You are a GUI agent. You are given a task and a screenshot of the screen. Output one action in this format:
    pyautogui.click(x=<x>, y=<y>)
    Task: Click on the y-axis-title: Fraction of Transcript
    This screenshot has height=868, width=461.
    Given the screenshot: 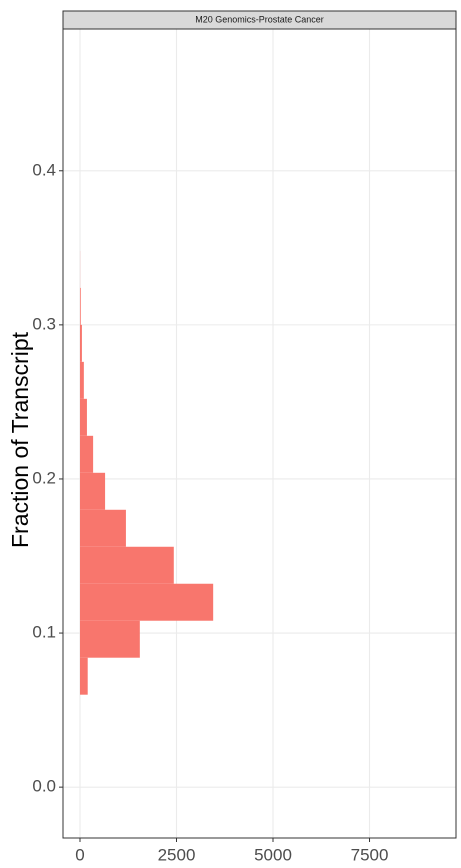 What is the action you would take?
    pyautogui.click(x=20, y=439)
    